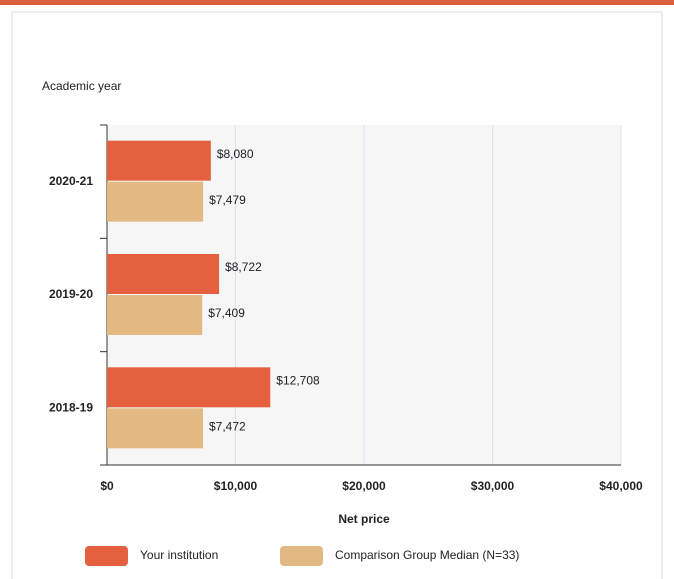 The image size is (674, 579). Describe the element at coordinates (493, 486) in the screenshot. I see `x-tick-label: $30,000` at that location.